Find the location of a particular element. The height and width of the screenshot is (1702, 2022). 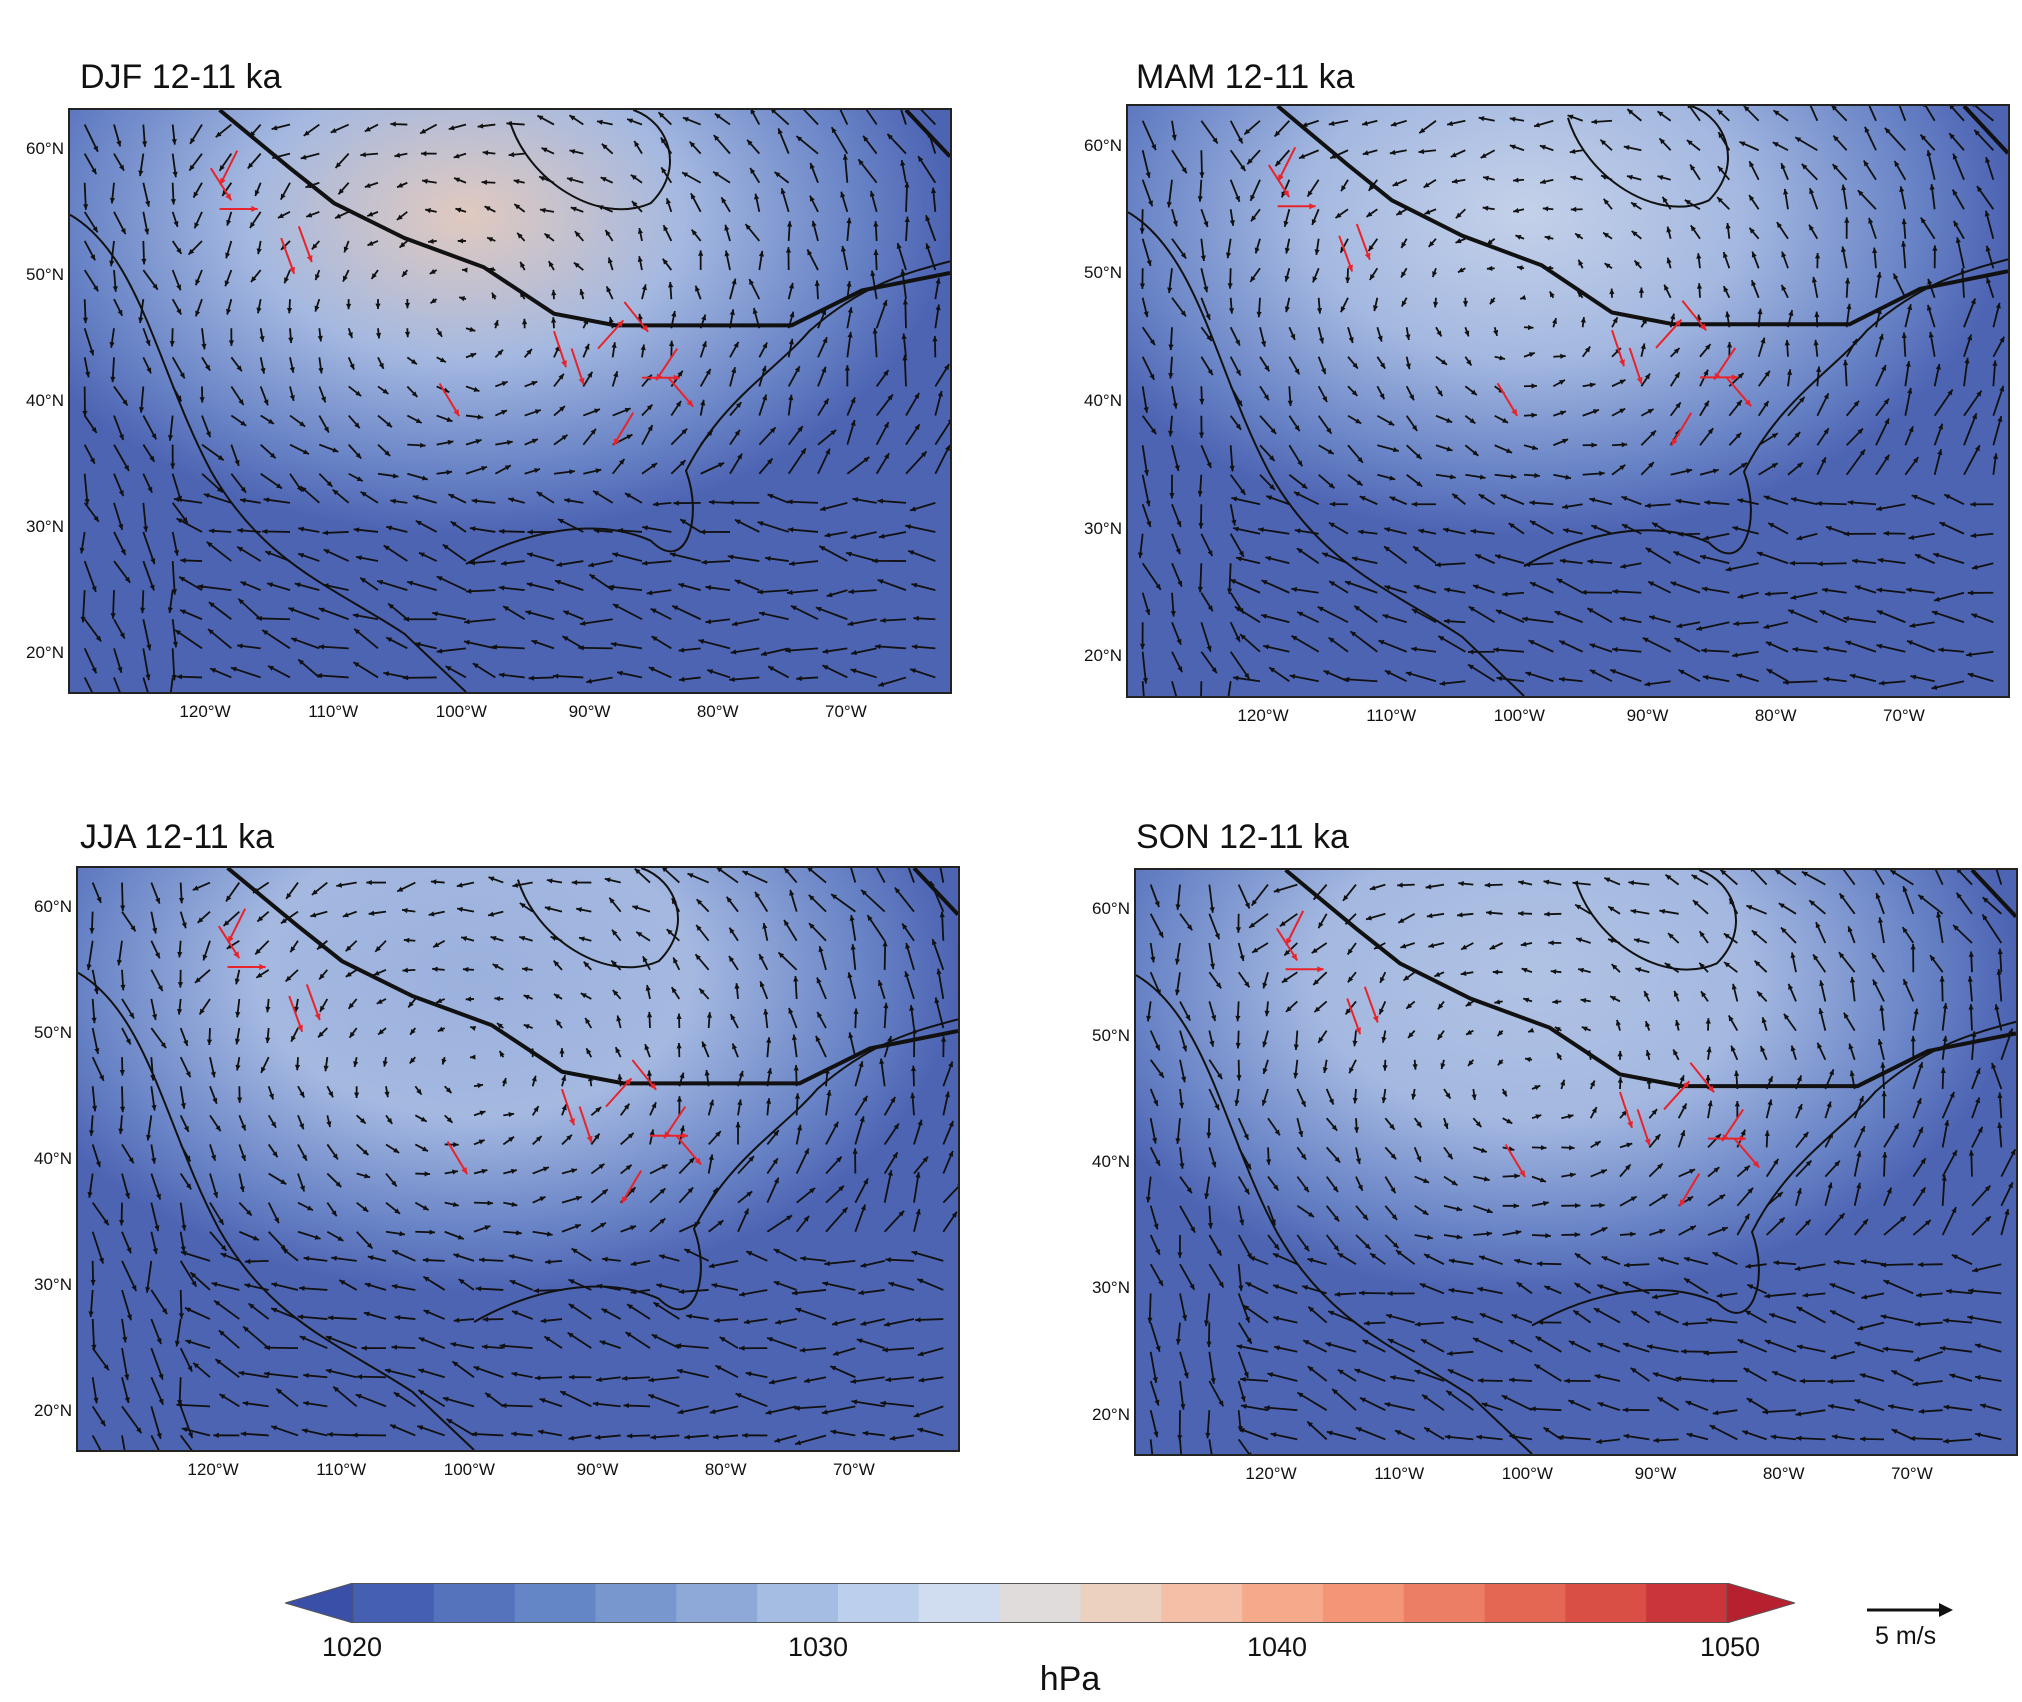

map-canvas-son is located at coordinates (1576, 1162).